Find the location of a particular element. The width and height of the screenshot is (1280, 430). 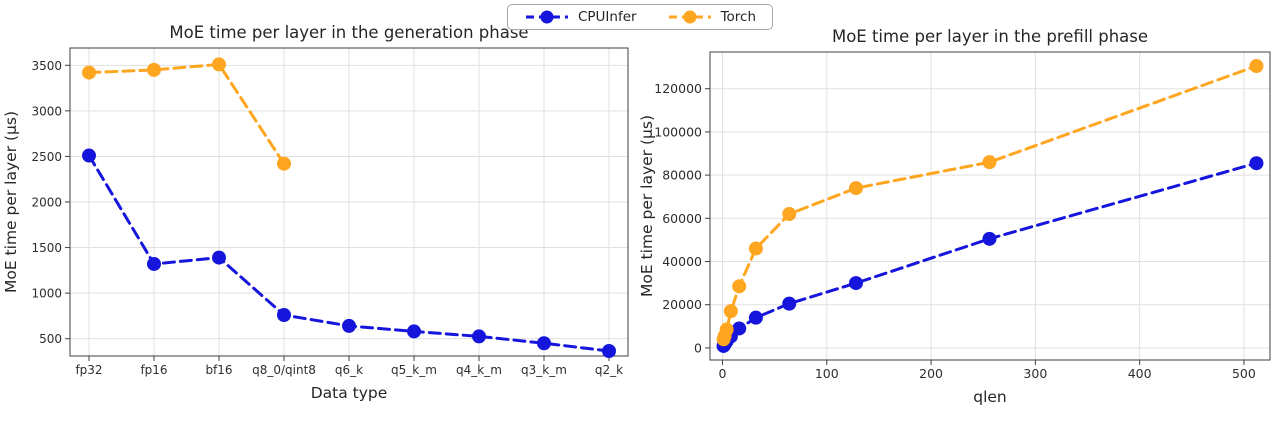

legend-item: Torch is located at coordinates (711, 17).